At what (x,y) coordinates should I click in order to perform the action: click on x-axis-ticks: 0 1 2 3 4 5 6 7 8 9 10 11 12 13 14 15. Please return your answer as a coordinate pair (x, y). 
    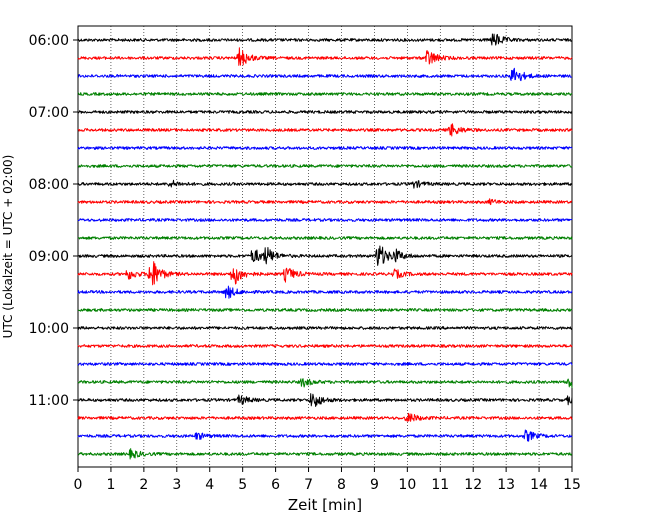
    Looking at the image, I should click on (327, 480).